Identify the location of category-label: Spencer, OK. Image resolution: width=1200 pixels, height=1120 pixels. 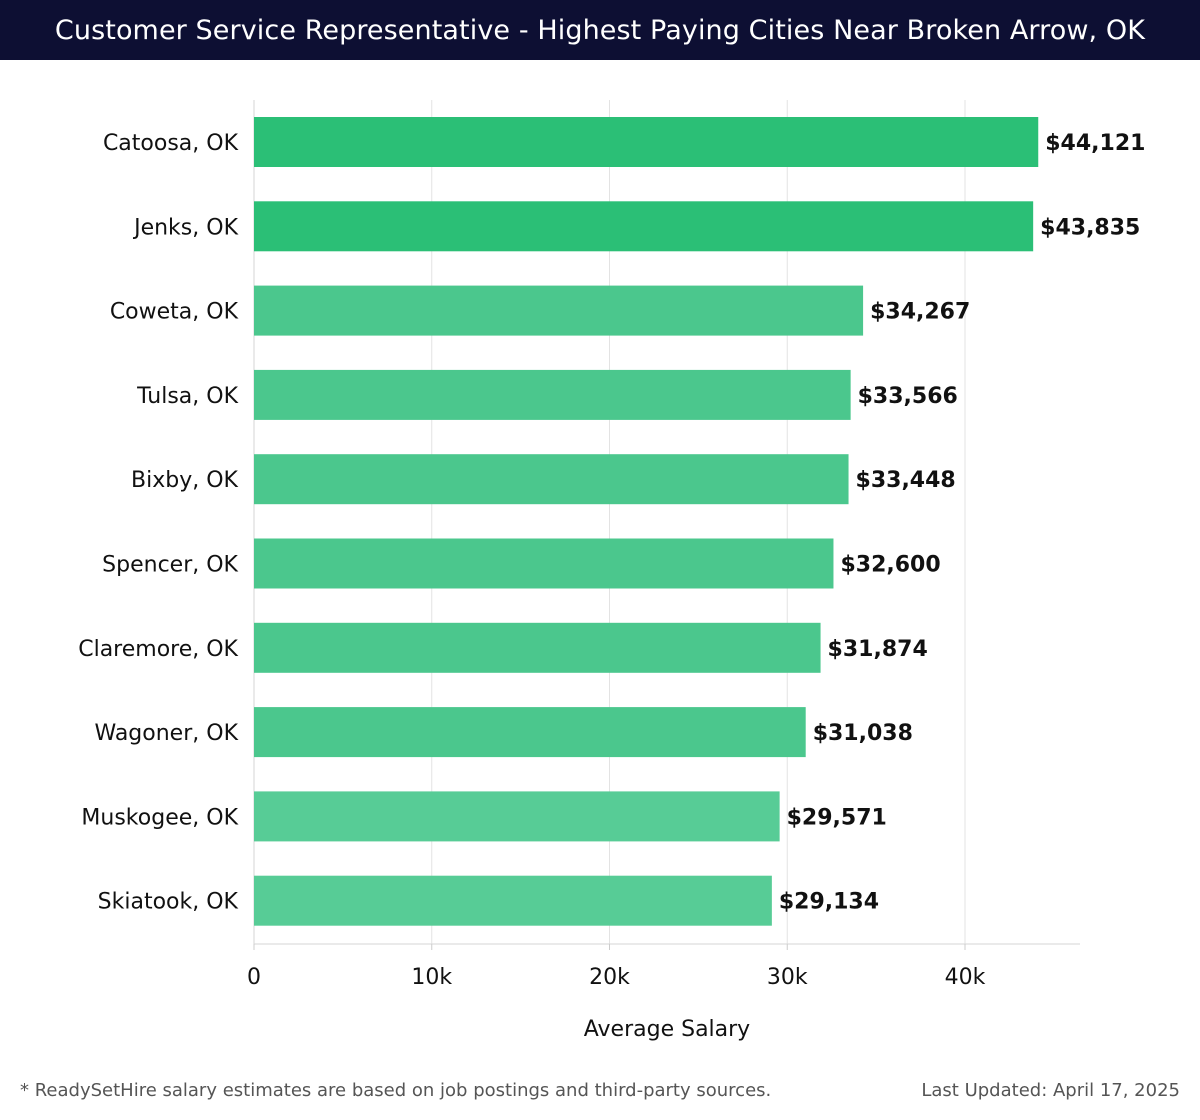
(170, 565).